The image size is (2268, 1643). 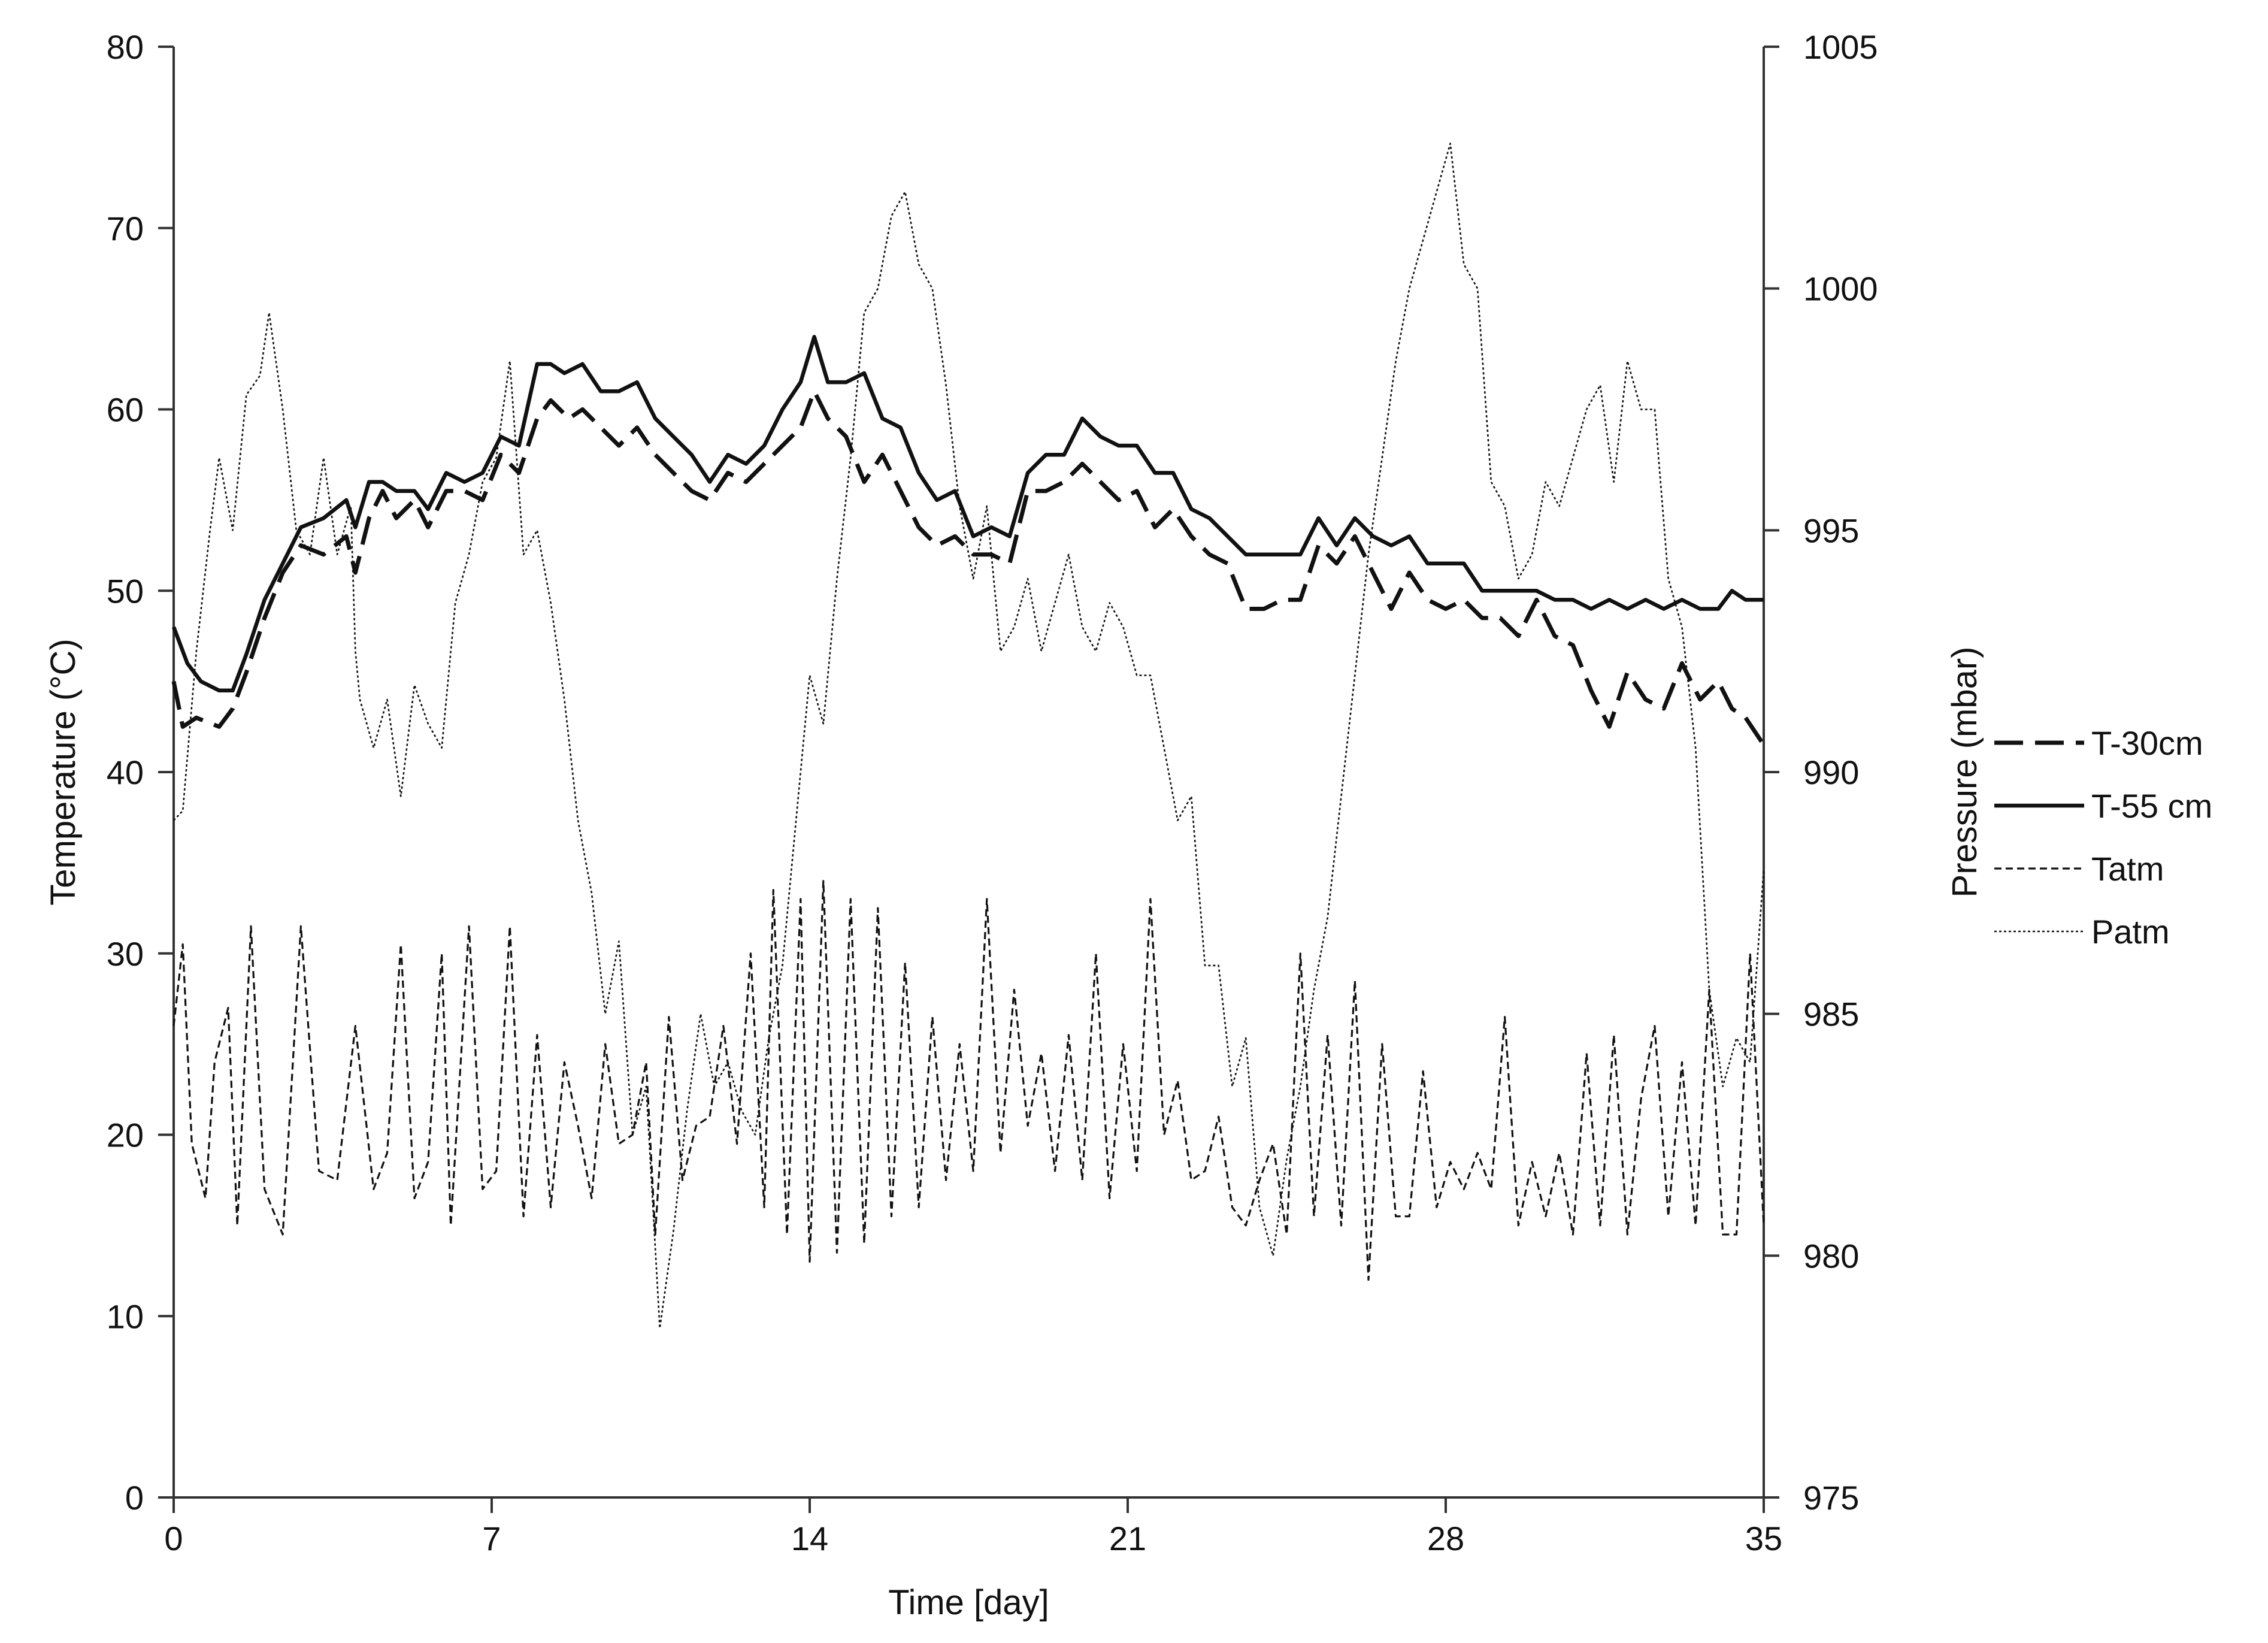 What do you see at coordinates (1965, 773) in the screenshot?
I see `y-axis-title-right: Pressure (mbar)` at bounding box center [1965, 773].